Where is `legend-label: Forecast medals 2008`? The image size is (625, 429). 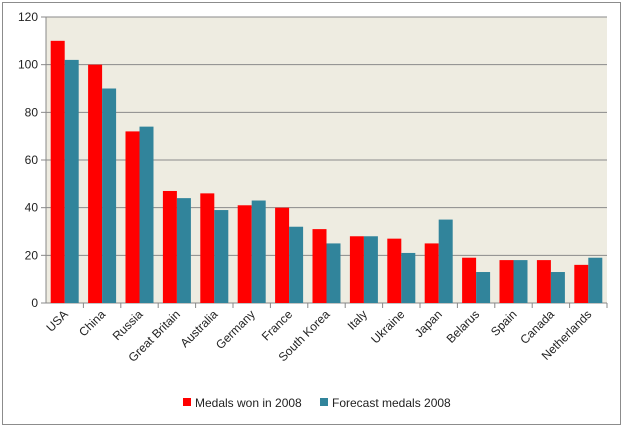 legend-label: Forecast medals 2008 is located at coordinates (391, 403).